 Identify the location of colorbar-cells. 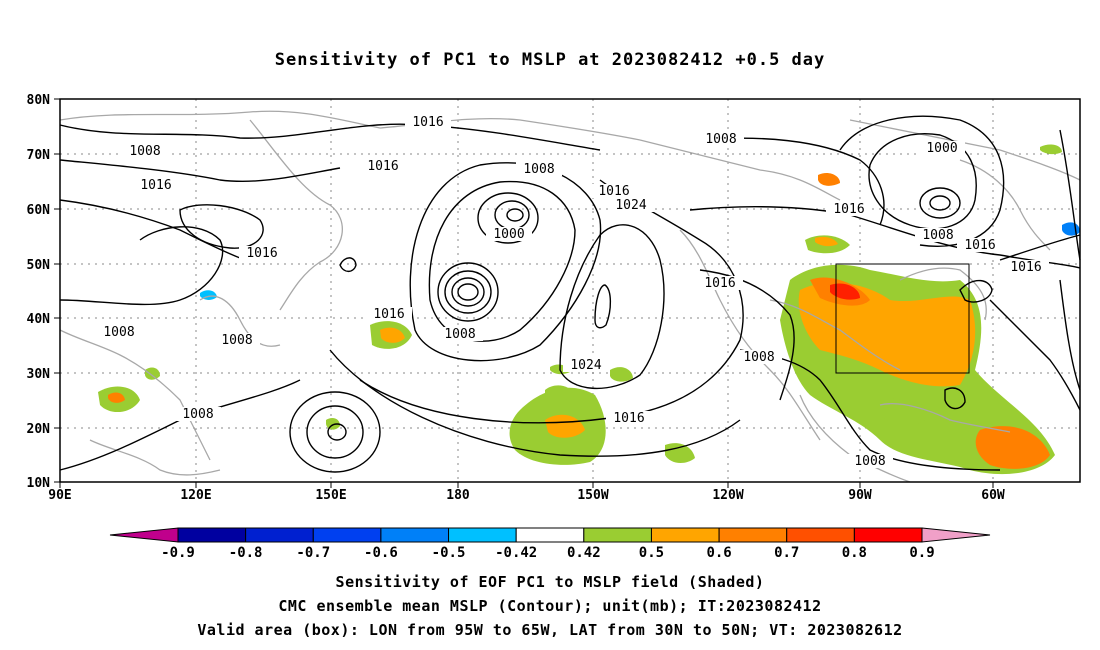
(550, 535).